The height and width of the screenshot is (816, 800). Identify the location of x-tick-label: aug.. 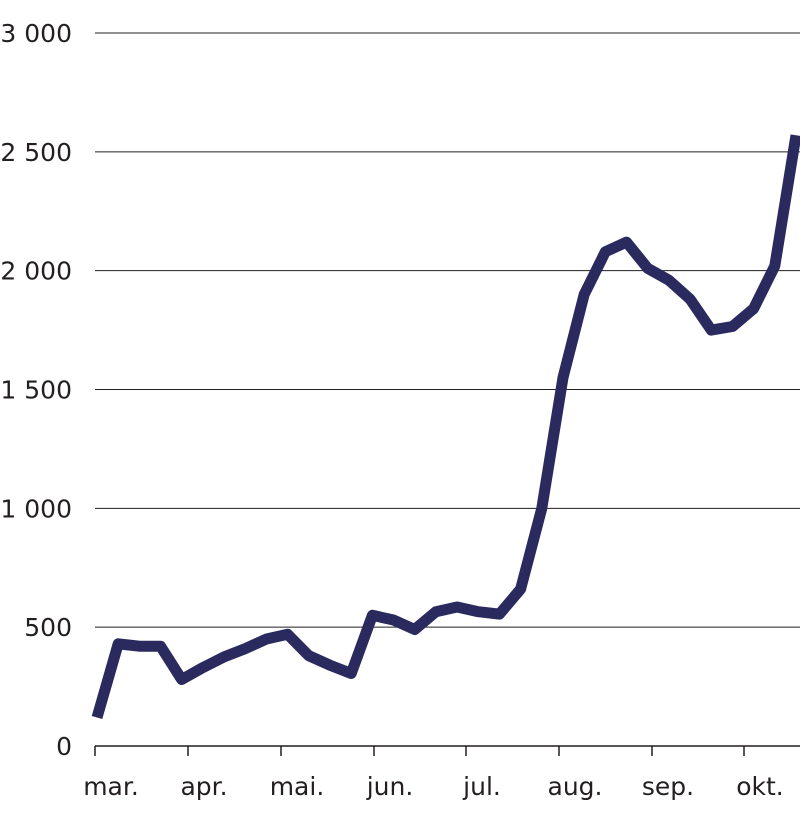
(575, 786).